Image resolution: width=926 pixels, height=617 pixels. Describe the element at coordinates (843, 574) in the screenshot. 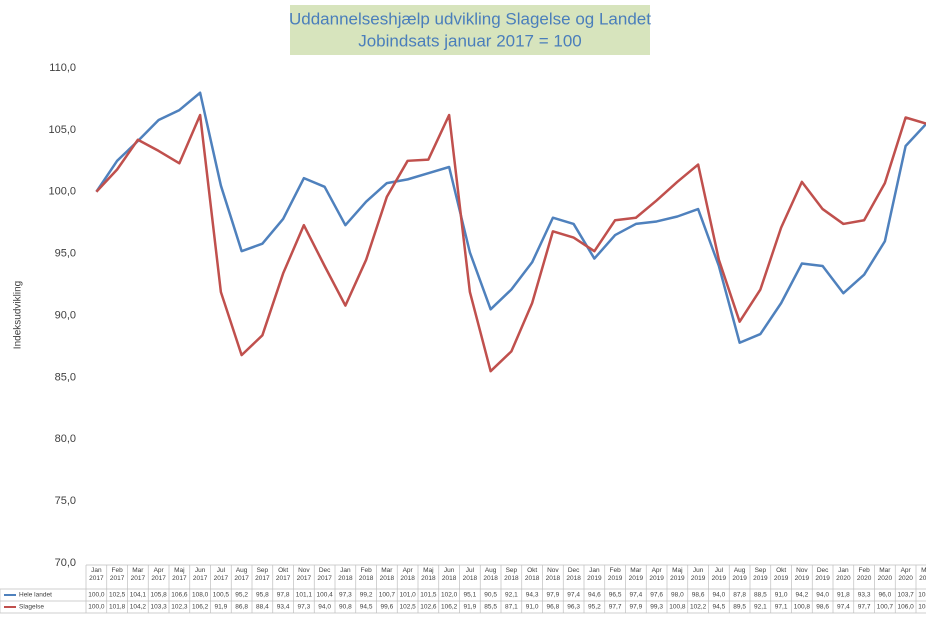

I see `x-tick-label-box: Jan 2020` at that location.